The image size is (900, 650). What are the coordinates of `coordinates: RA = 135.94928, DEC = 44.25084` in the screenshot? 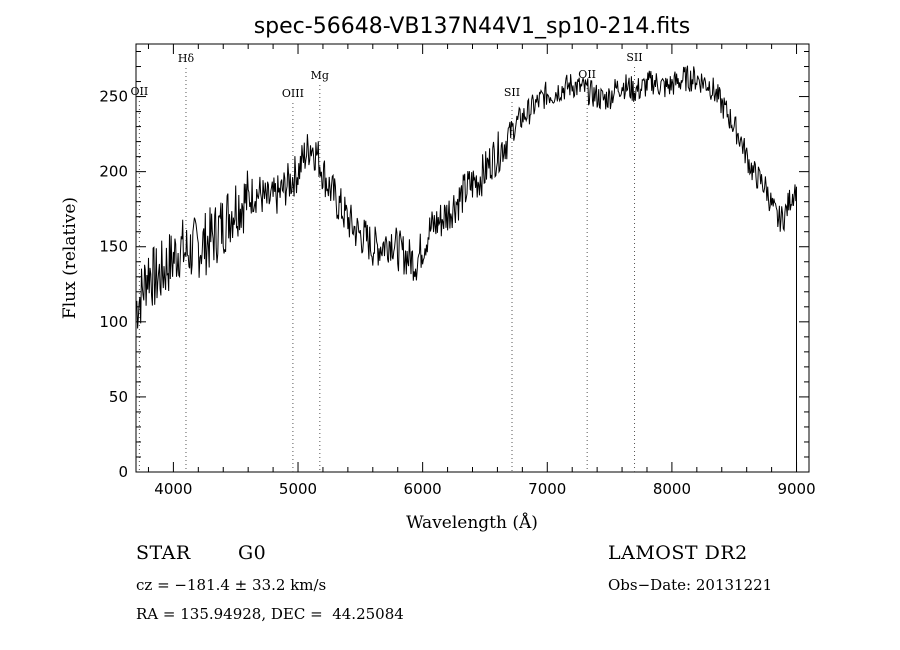 It's located at (270, 614).